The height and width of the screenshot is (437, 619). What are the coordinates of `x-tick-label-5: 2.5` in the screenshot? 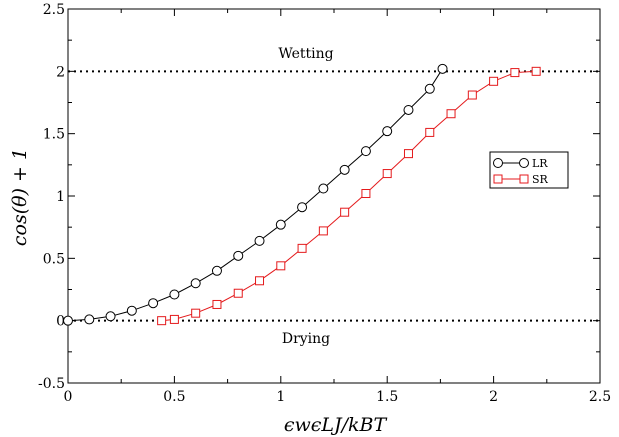 It's located at (600, 397).